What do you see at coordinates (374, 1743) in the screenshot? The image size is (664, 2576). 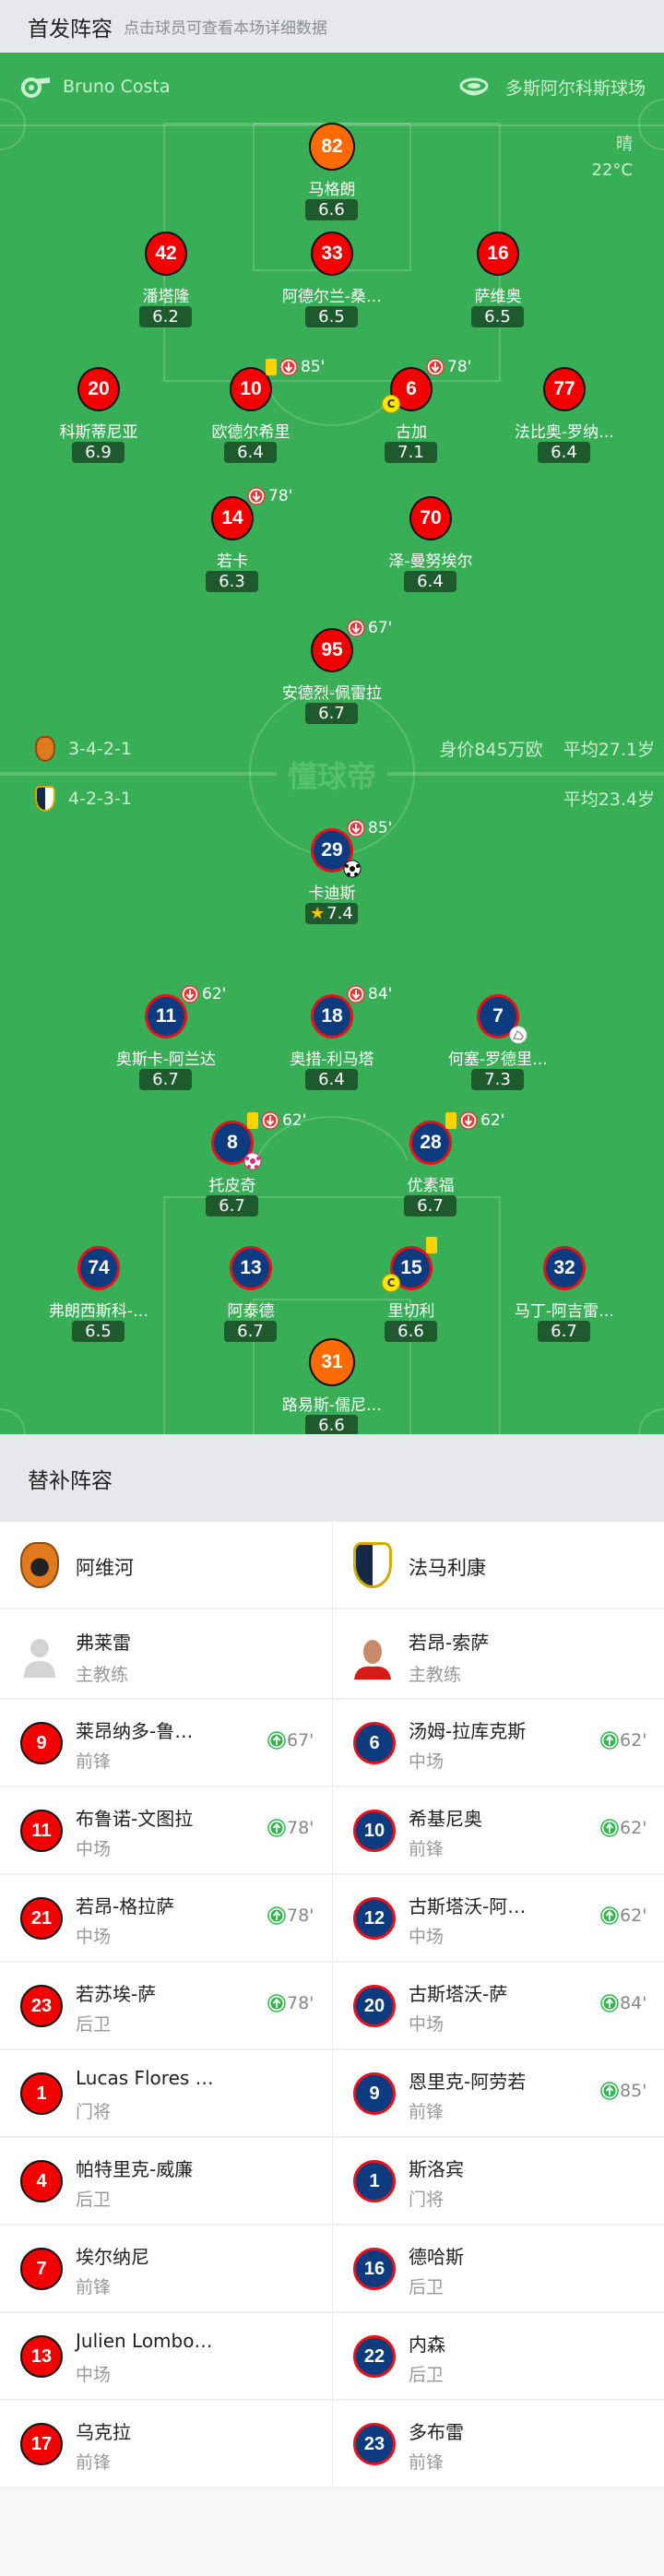 I see `jersey-number: 6` at bounding box center [374, 1743].